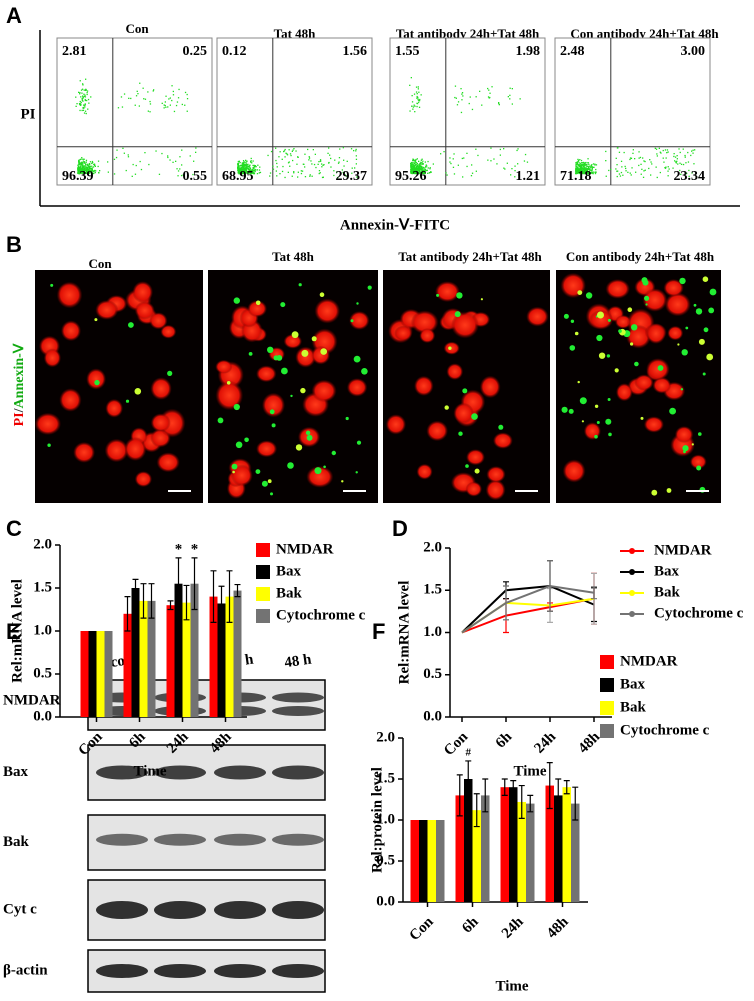 The width and height of the screenshot is (754, 1001). Describe the element at coordinates (699, 613) in the screenshot. I see `legend-label: Cytochrome c` at that location.